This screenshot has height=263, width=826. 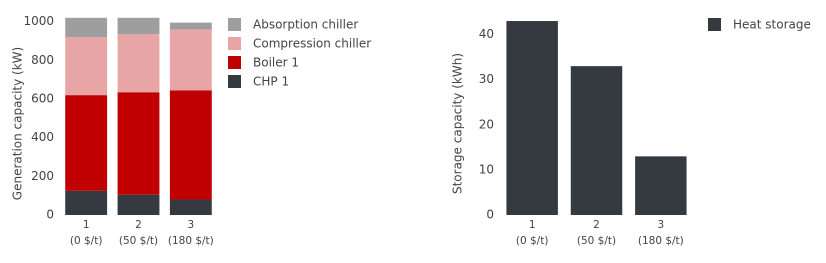 I want to click on y-tick-label: 400, so click(x=42, y=137).